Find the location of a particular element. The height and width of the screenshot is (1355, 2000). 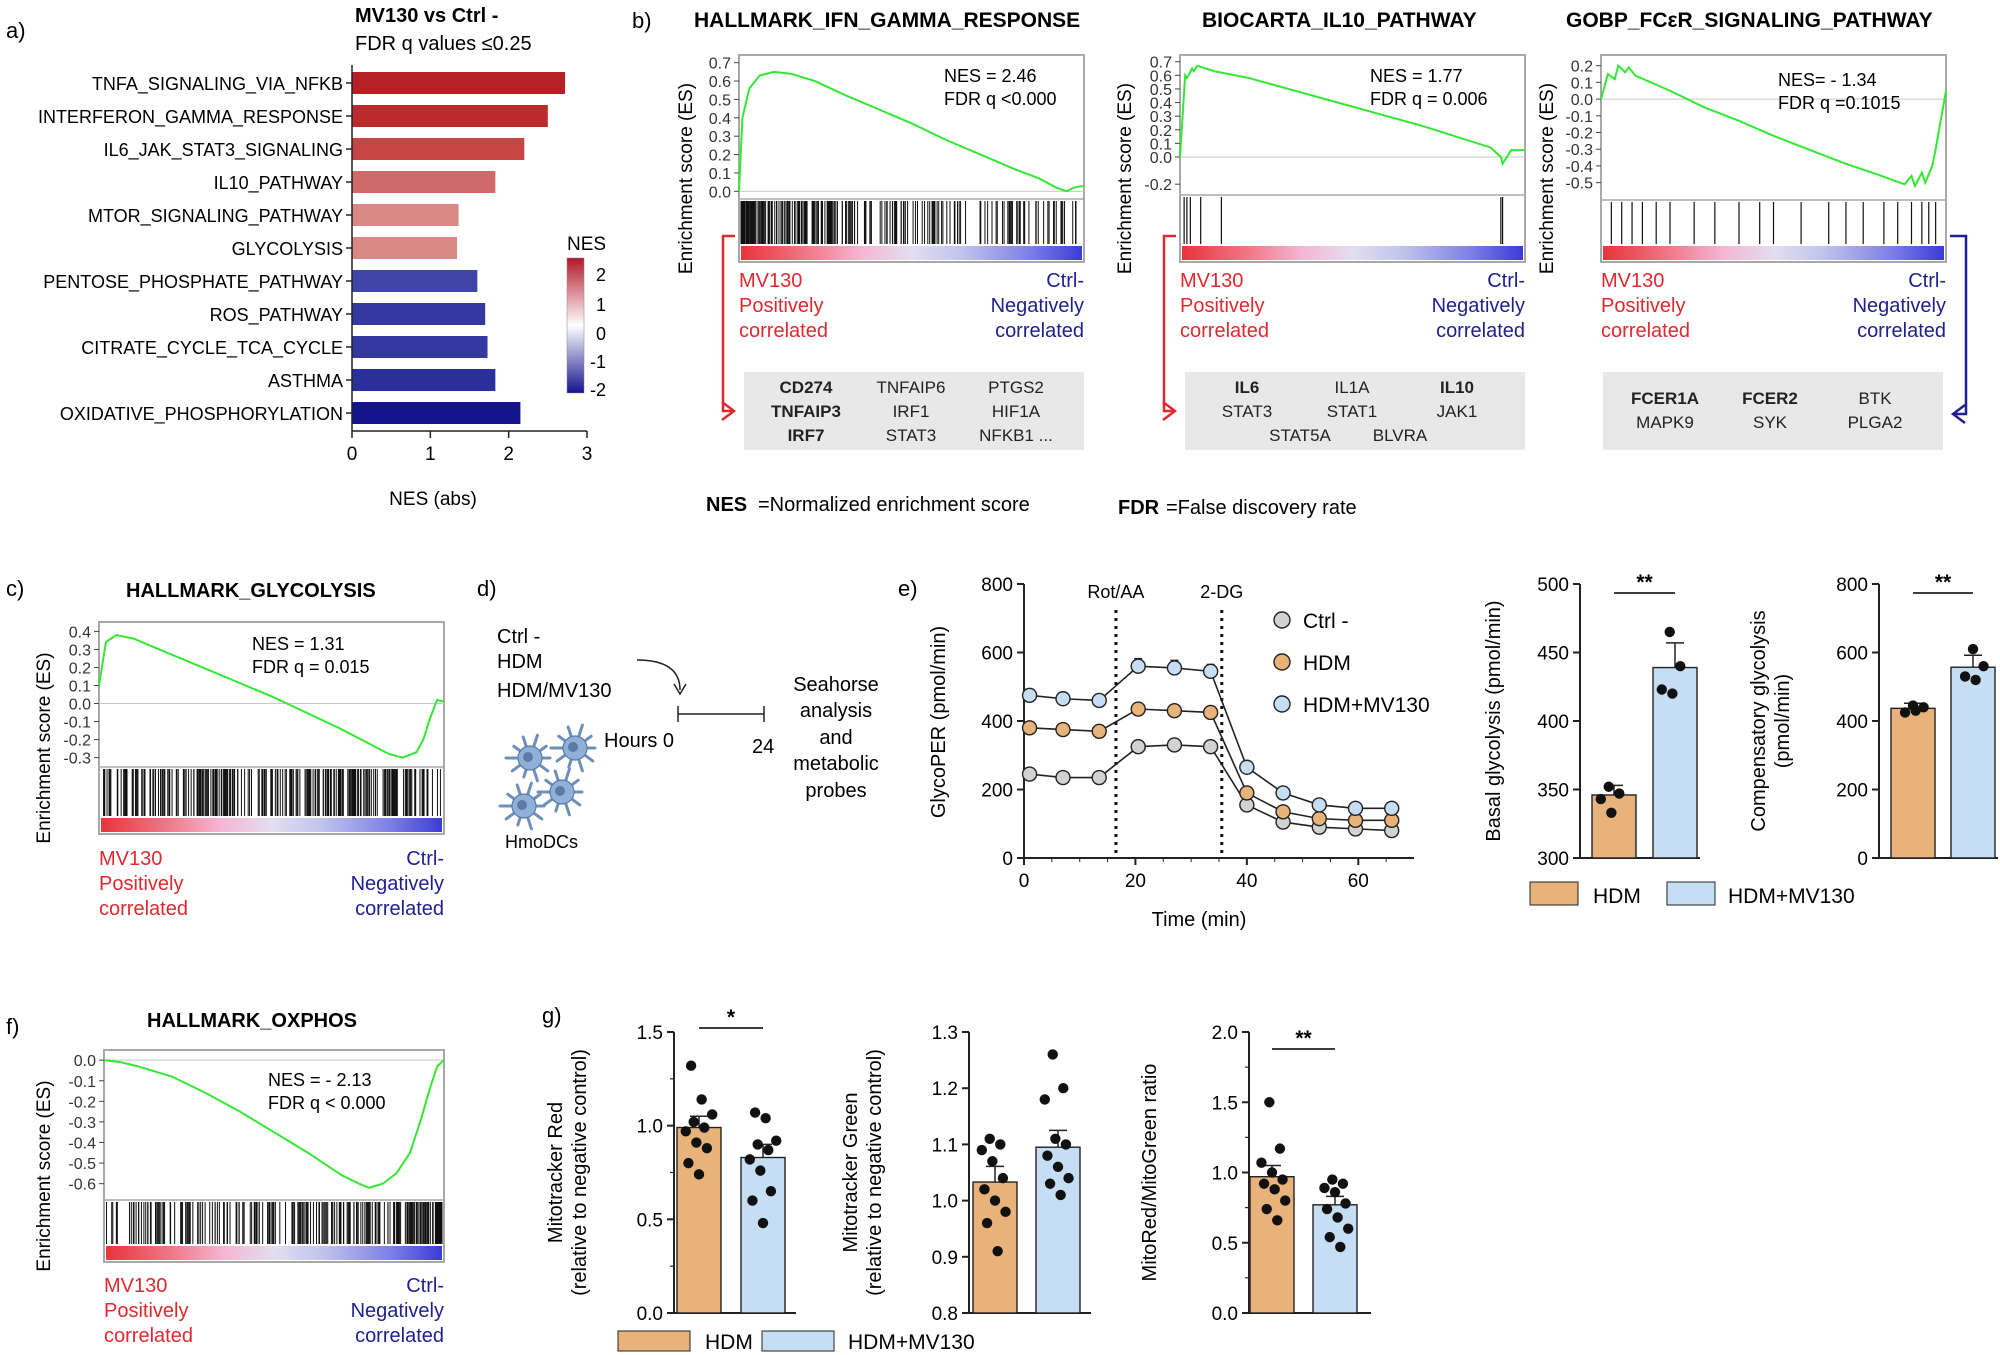

addition-arrow is located at coordinates (658, 675).